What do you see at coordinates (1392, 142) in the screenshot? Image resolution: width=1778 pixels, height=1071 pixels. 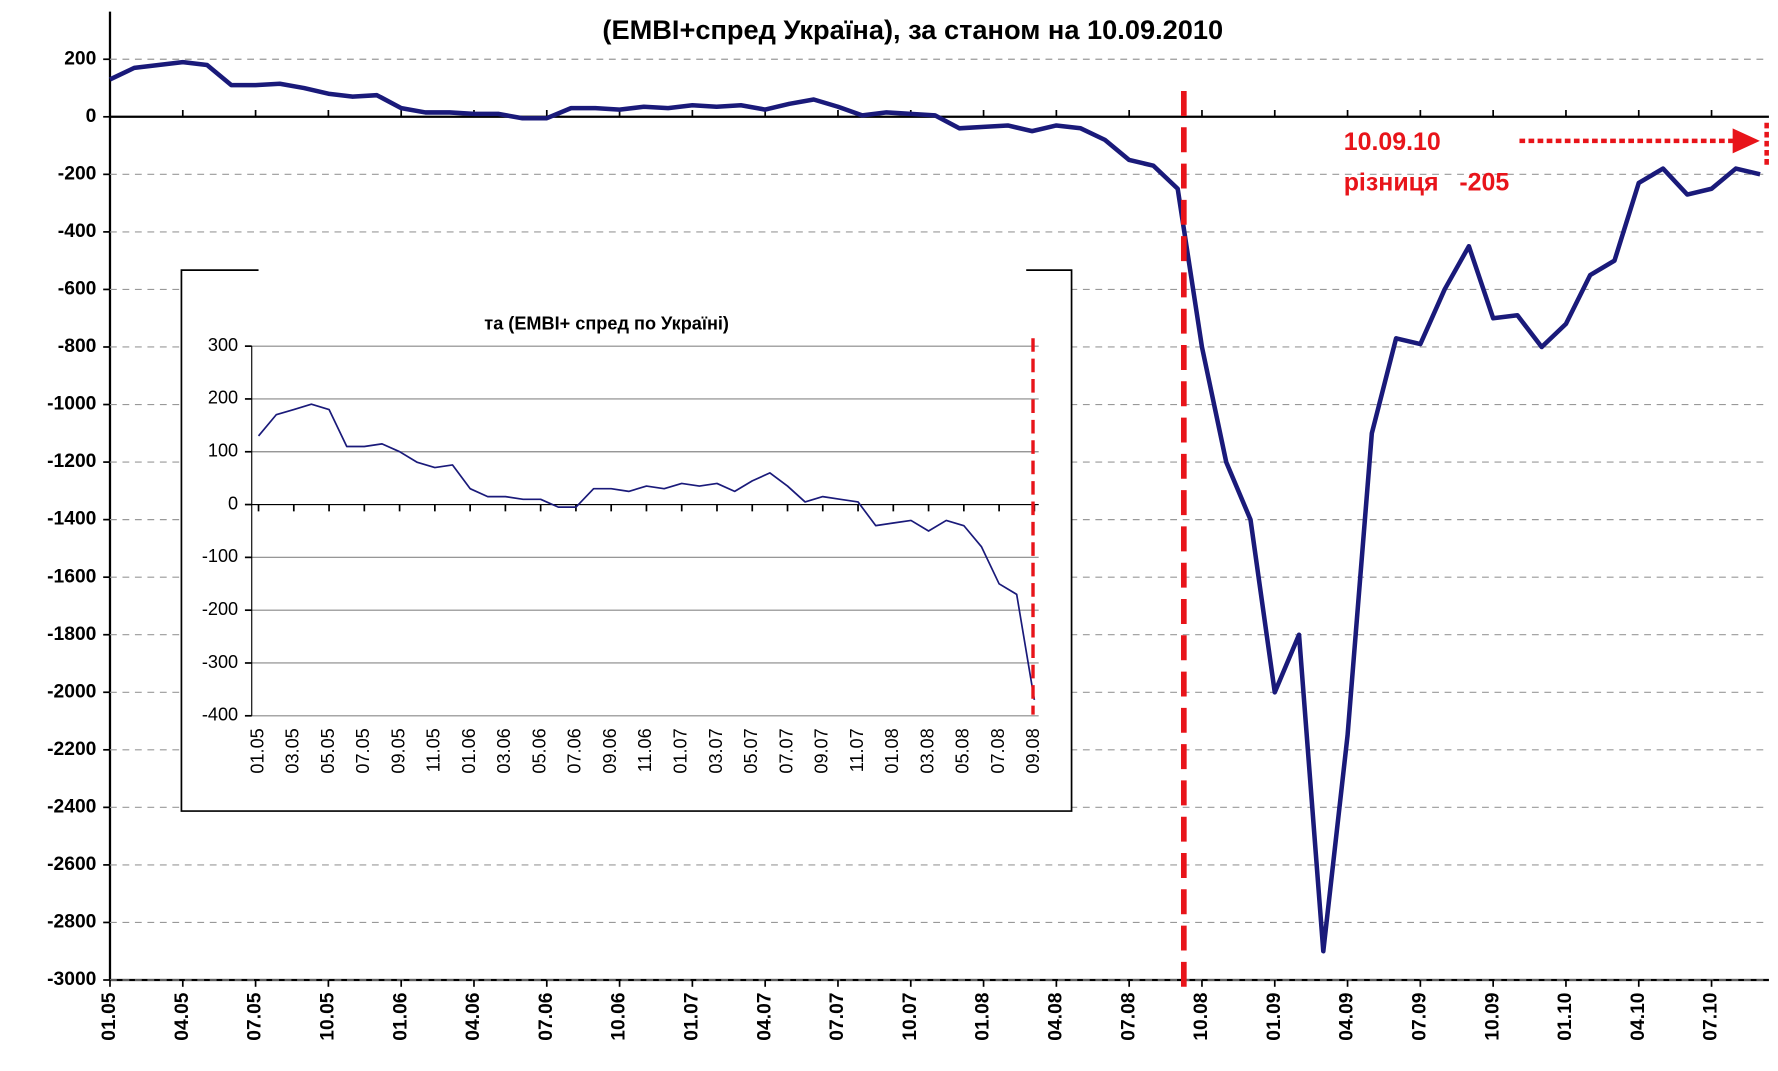 I see `annotation: 10.09.10` at bounding box center [1392, 142].